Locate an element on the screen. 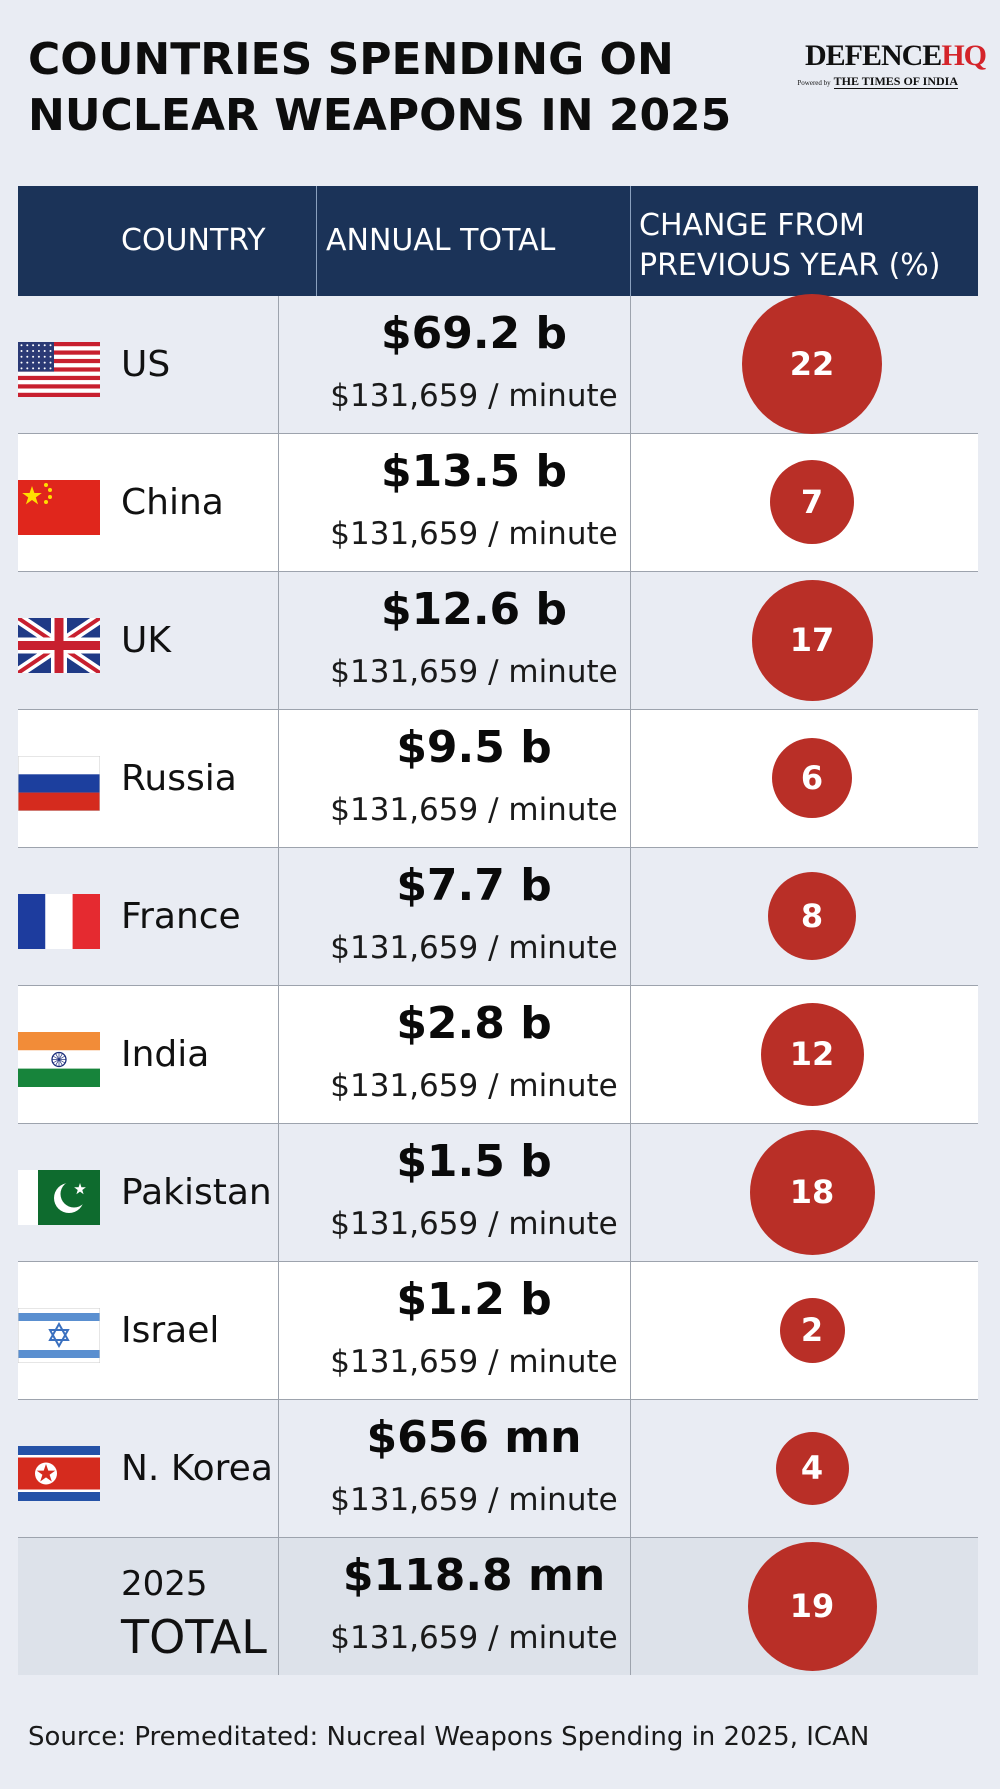 The image size is (1000, 1789). header-annual-total: ANNUAL TOTAL is located at coordinates (441, 240).